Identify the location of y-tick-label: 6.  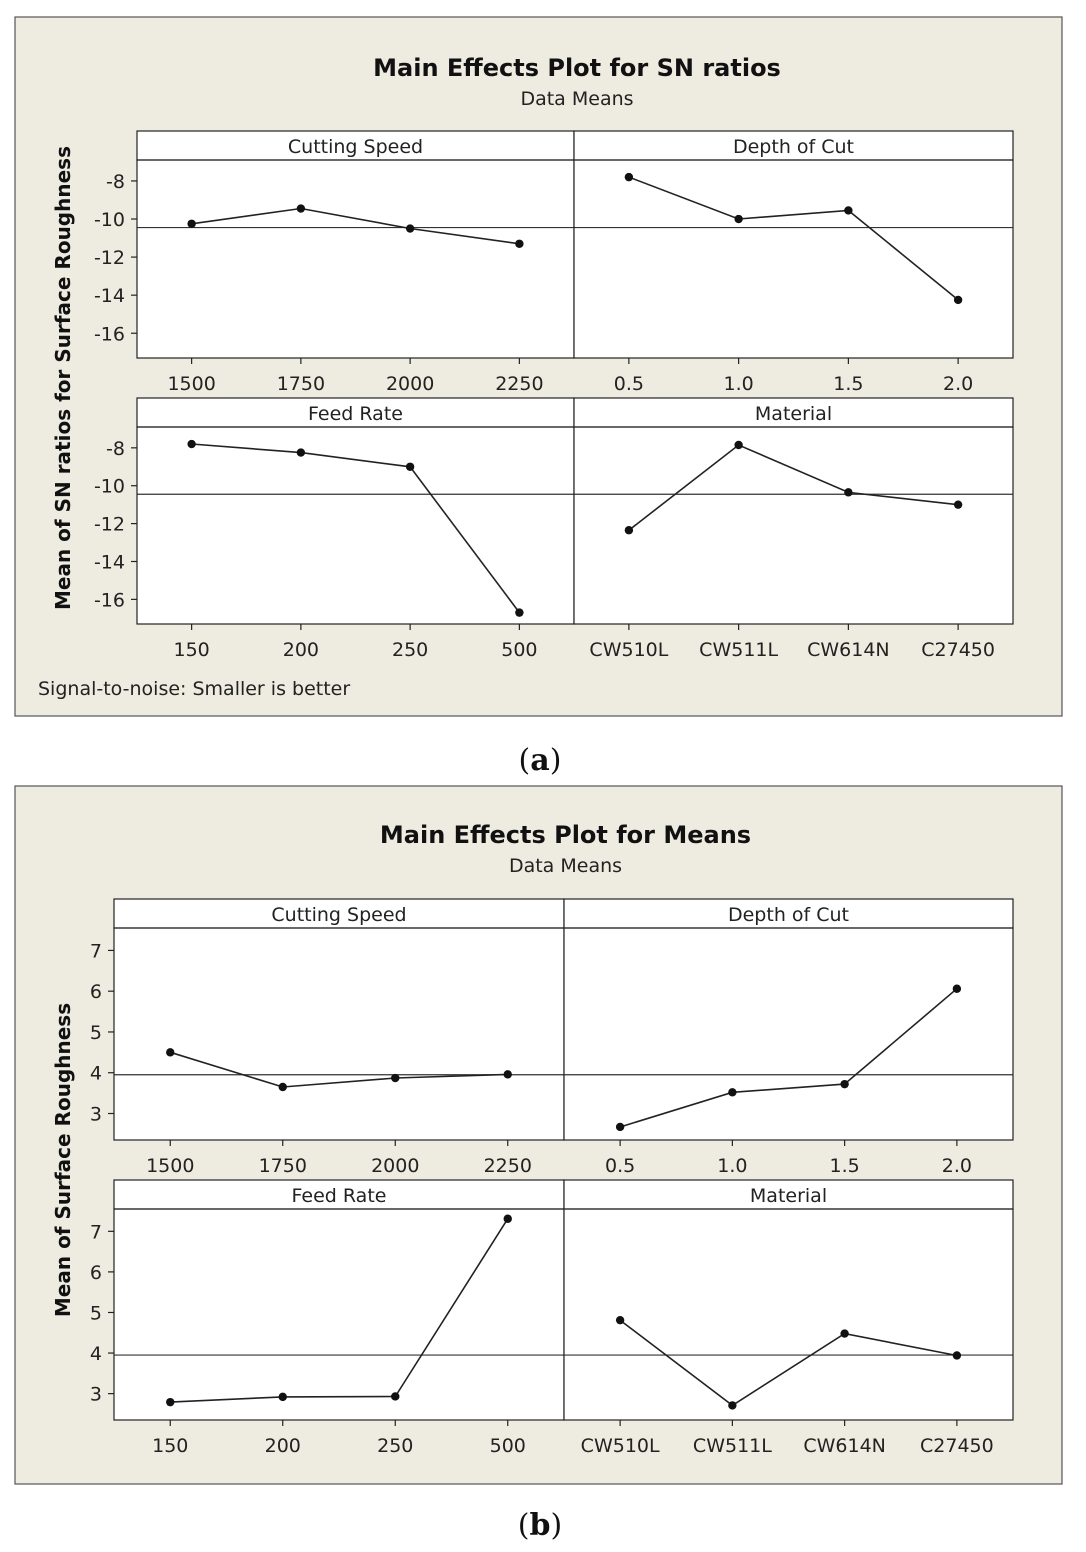
(96, 992).